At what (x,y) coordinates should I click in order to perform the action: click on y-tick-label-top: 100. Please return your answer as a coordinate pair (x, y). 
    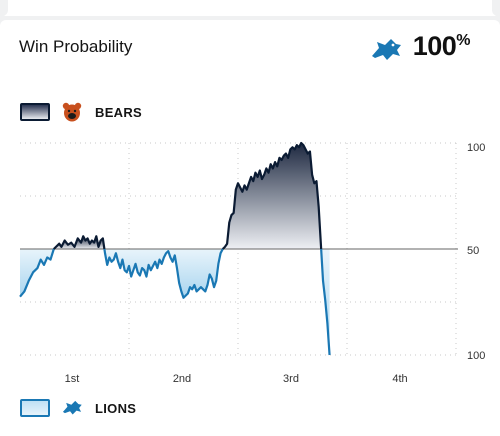
    Looking at the image, I should click on (476, 148).